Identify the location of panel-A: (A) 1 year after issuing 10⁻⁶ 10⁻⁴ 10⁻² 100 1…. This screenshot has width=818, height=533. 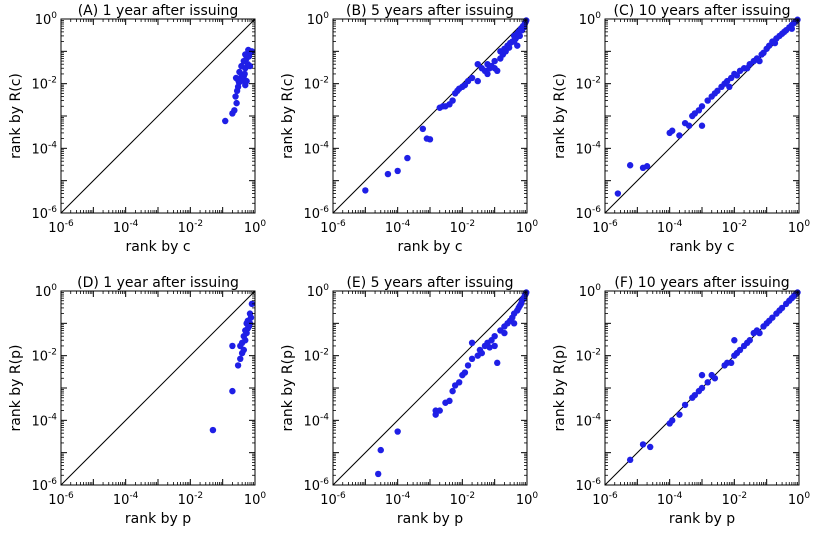
(137, 129).